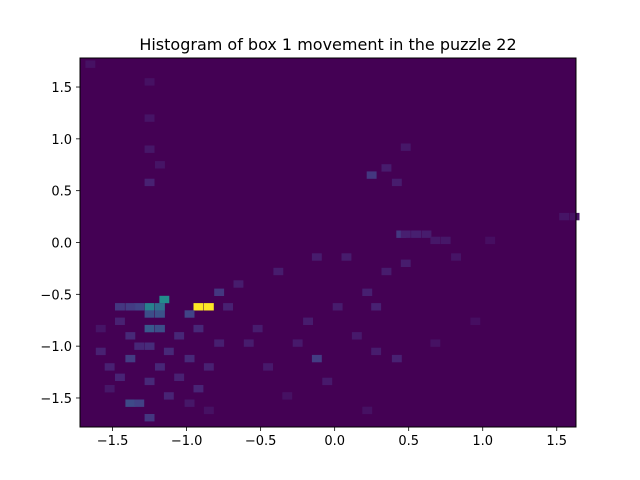 This screenshot has width=640, height=480. I want to click on x-tick-label: 1.0, so click(482, 441).